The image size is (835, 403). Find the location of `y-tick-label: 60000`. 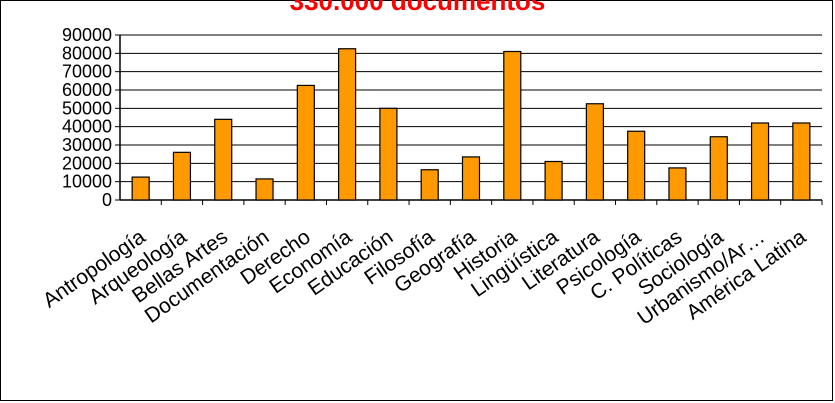

y-tick-label: 60000 is located at coordinates (87, 90).